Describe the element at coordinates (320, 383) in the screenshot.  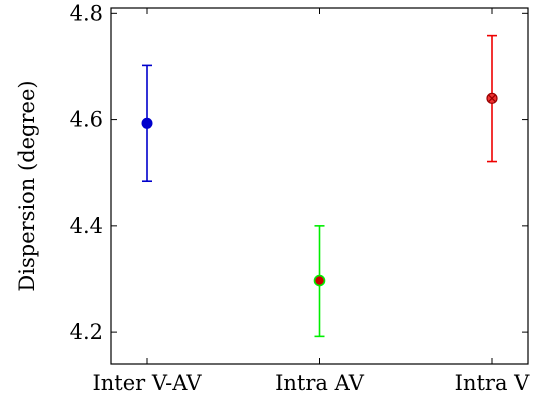
I see `x-tick-label: Intra AV` at that location.